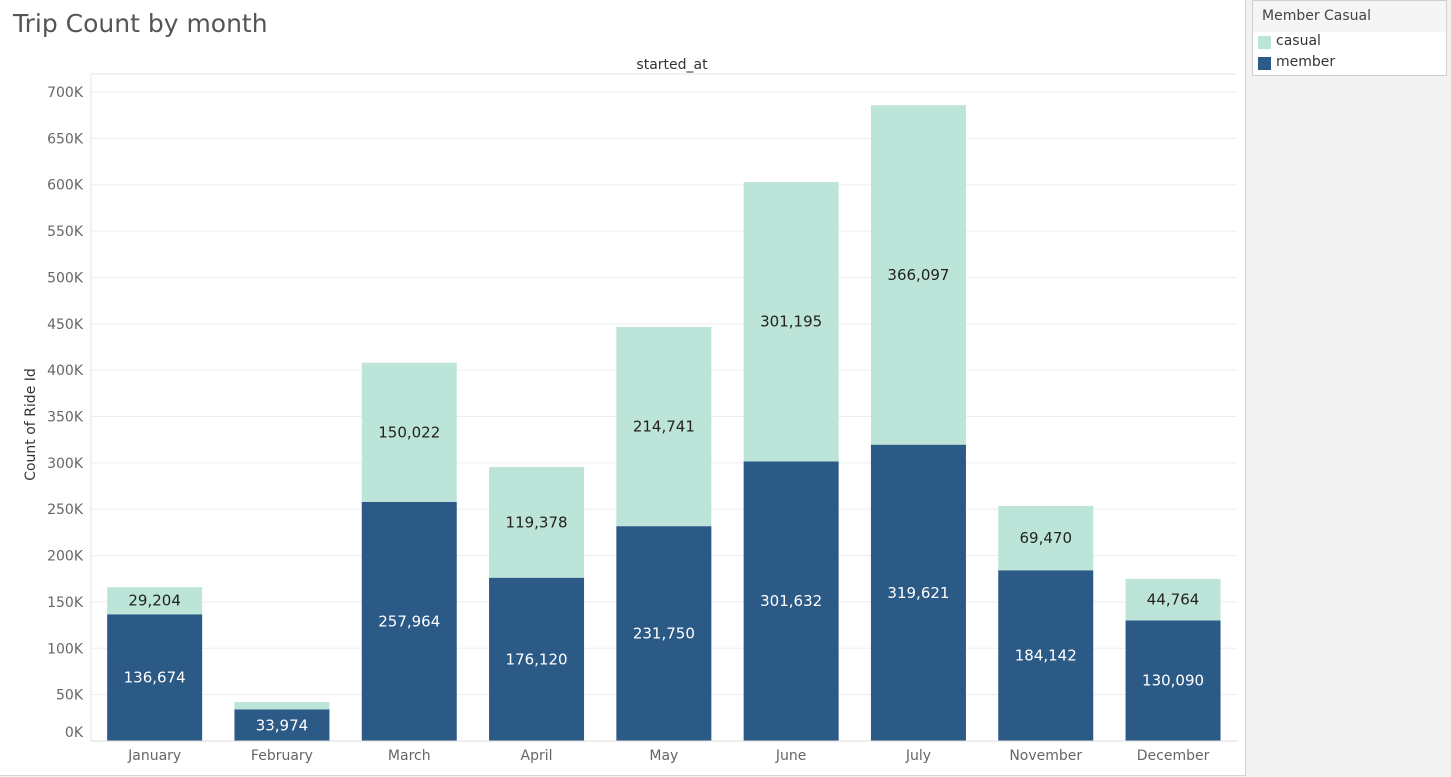 The height and width of the screenshot is (777, 1451). Describe the element at coordinates (65, 93) in the screenshot. I see `y-tick-label: 700K` at that location.